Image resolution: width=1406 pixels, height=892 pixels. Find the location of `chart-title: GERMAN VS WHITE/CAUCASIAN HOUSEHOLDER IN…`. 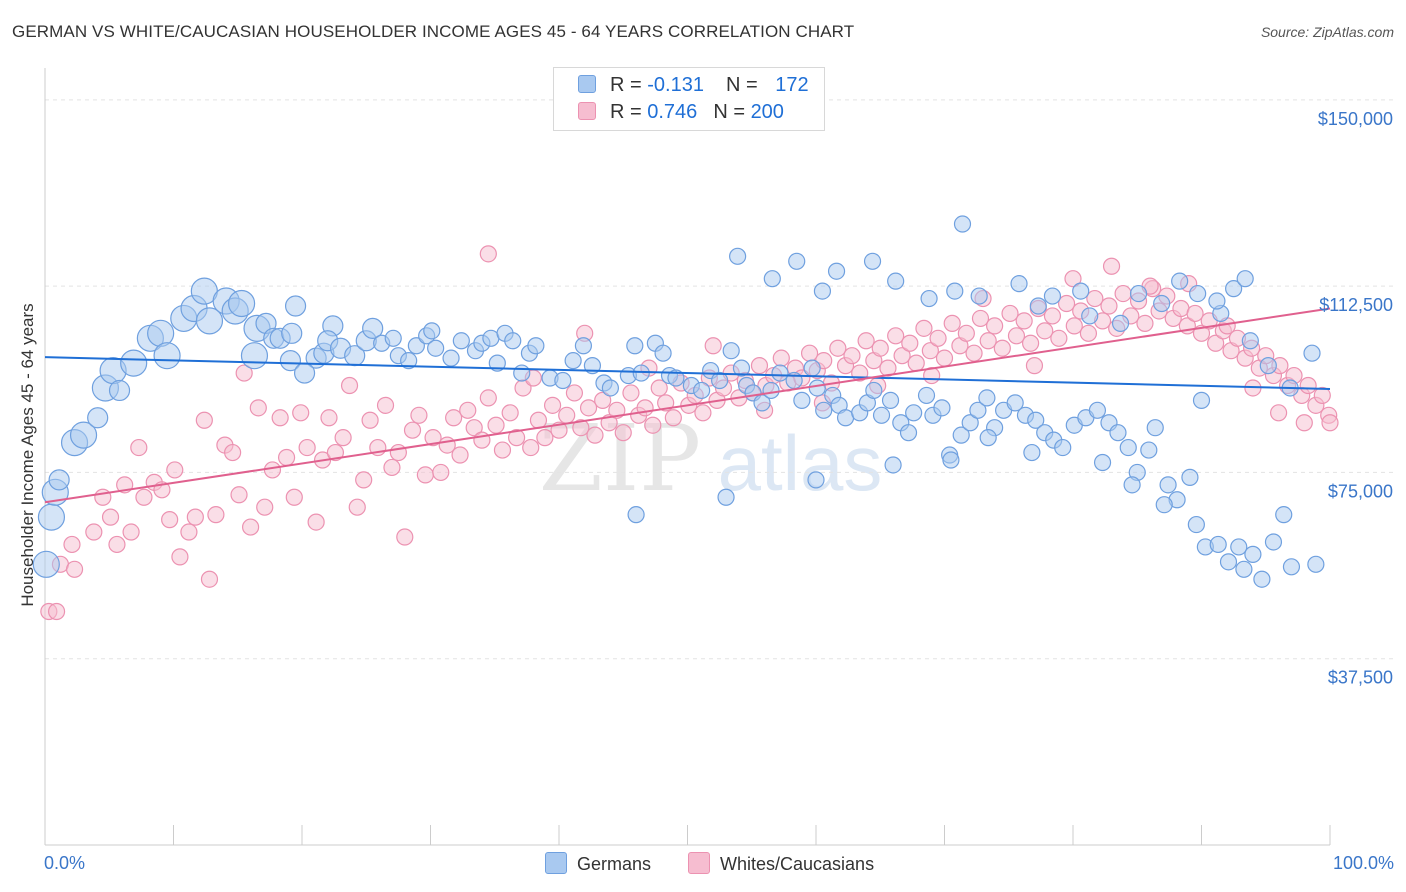

chart-title: GERMAN VS WHITE/CAUCASIAN HOUSEHOLDER IN… is located at coordinates (433, 31).